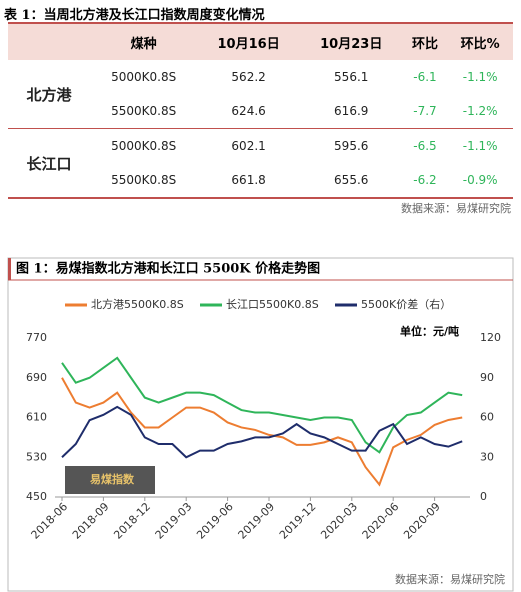 The height and width of the screenshot is (592, 521). What do you see at coordinates (144, 41) in the screenshot?
I see `header-cell: 煤种` at bounding box center [144, 41].